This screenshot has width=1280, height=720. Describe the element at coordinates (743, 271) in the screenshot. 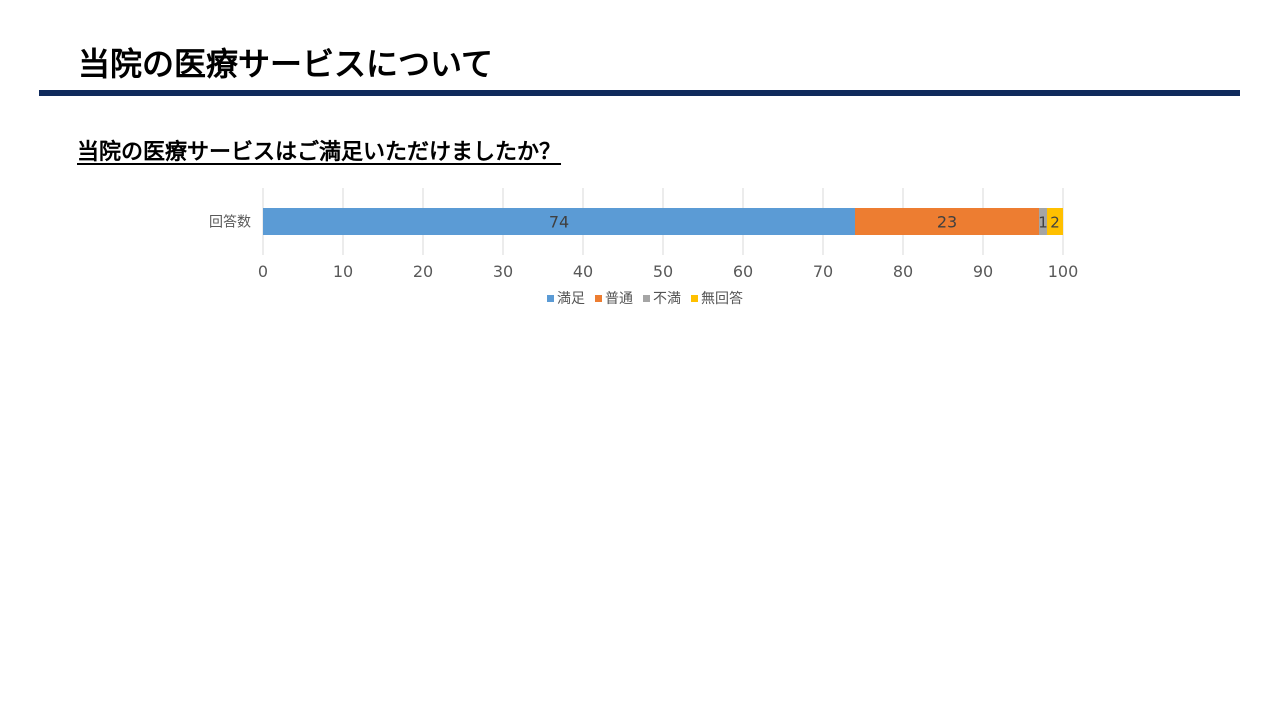

I see `x-tick-label: 60` at that location.